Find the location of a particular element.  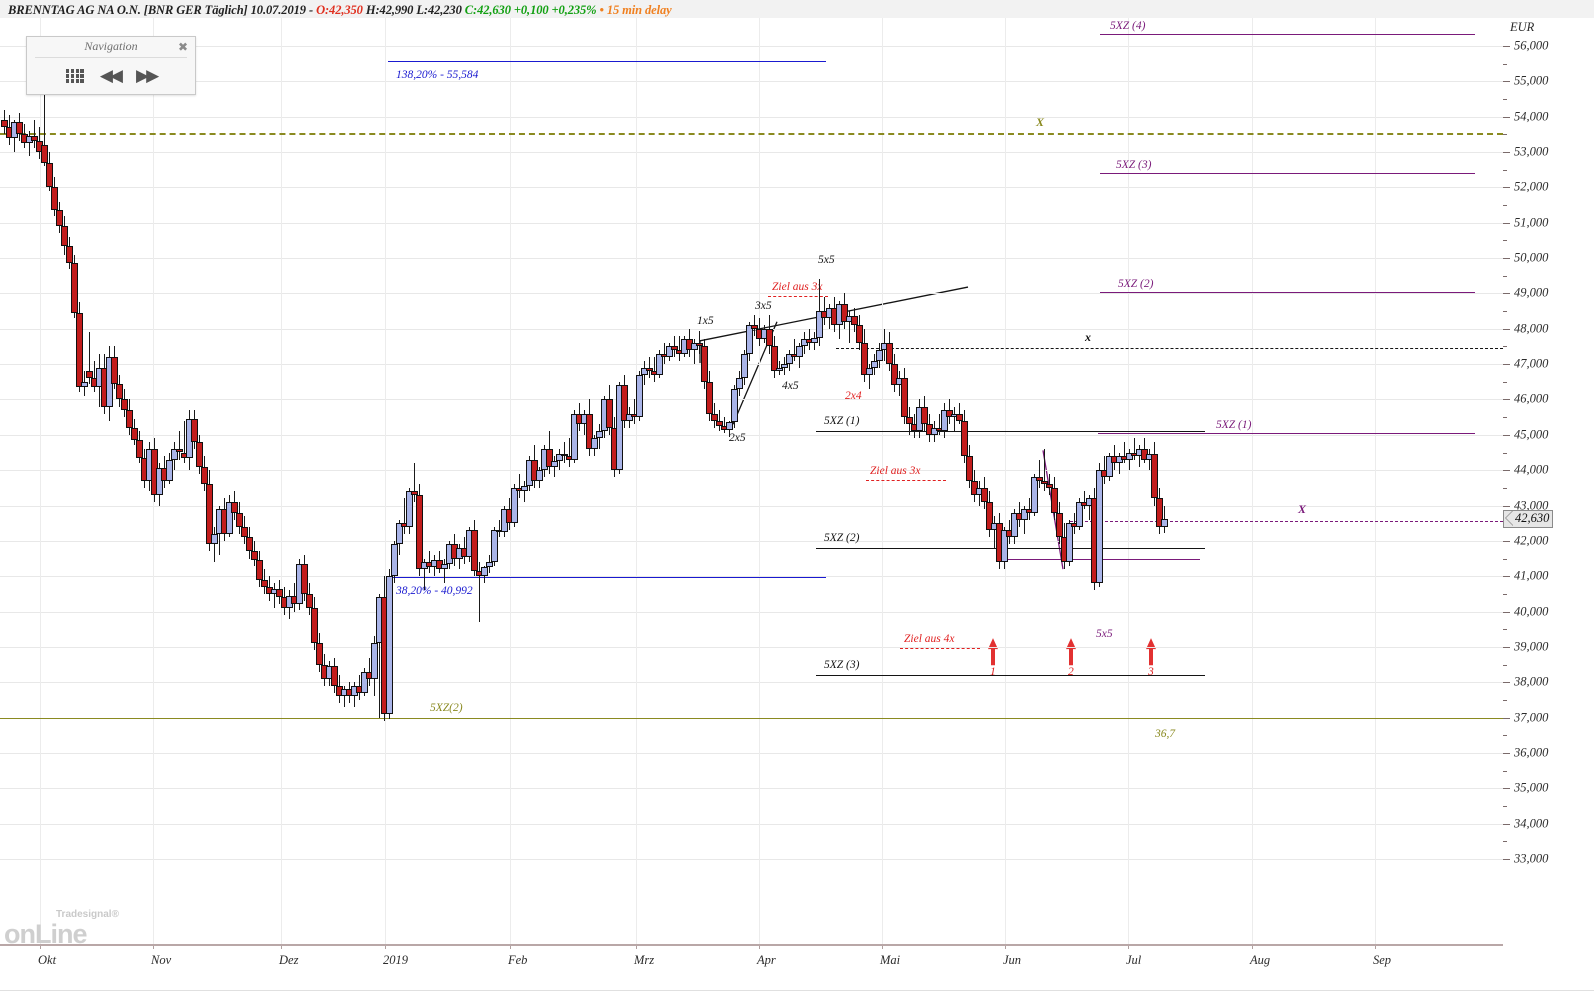

forward-icon: ▶▶ is located at coordinates (147, 75).